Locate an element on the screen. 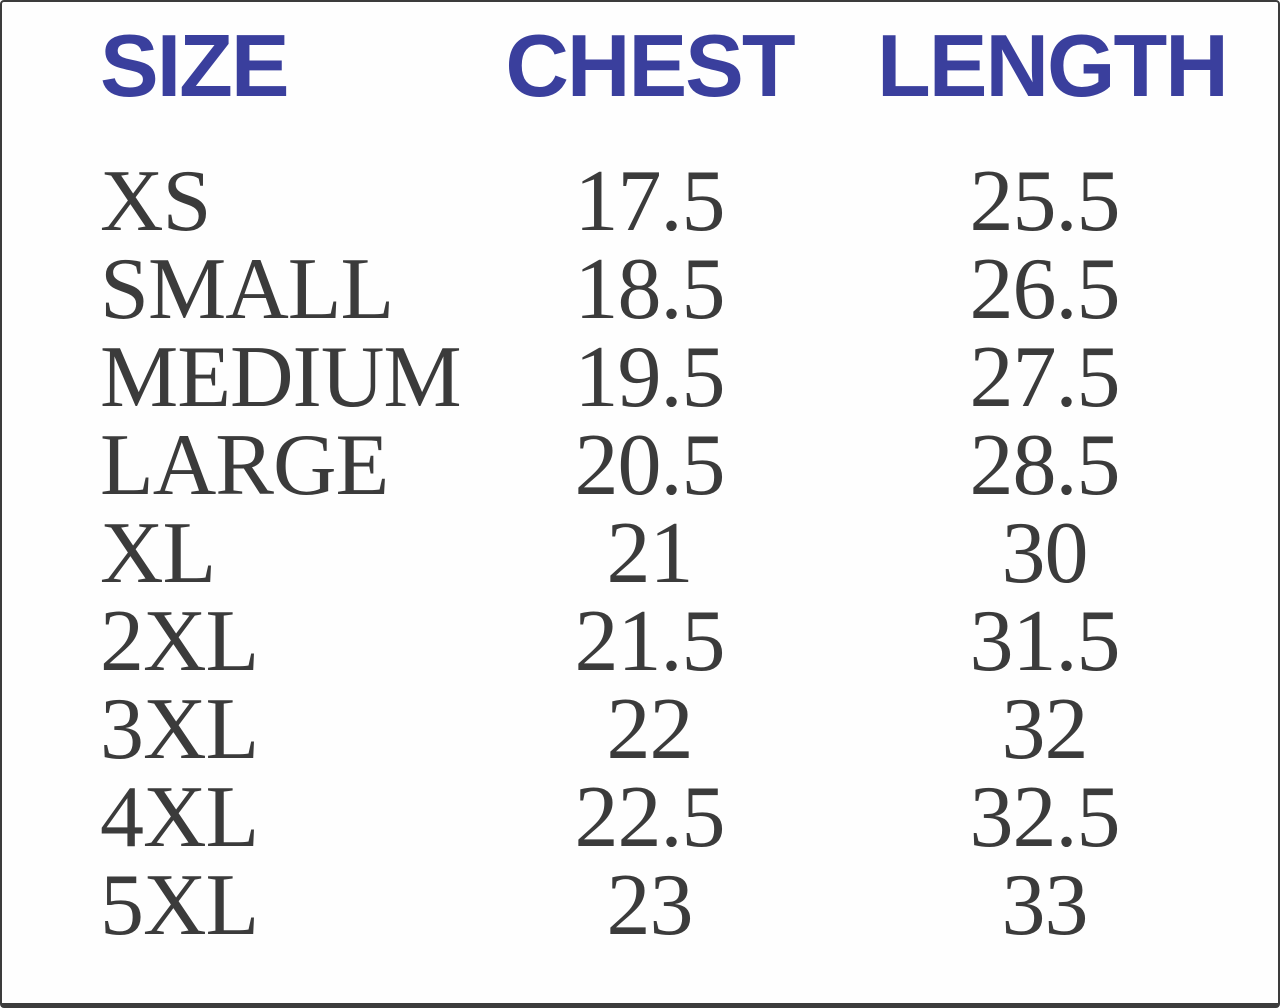 The image size is (1280, 1008). size-cell: SMALL is located at coordinates (247, 289).